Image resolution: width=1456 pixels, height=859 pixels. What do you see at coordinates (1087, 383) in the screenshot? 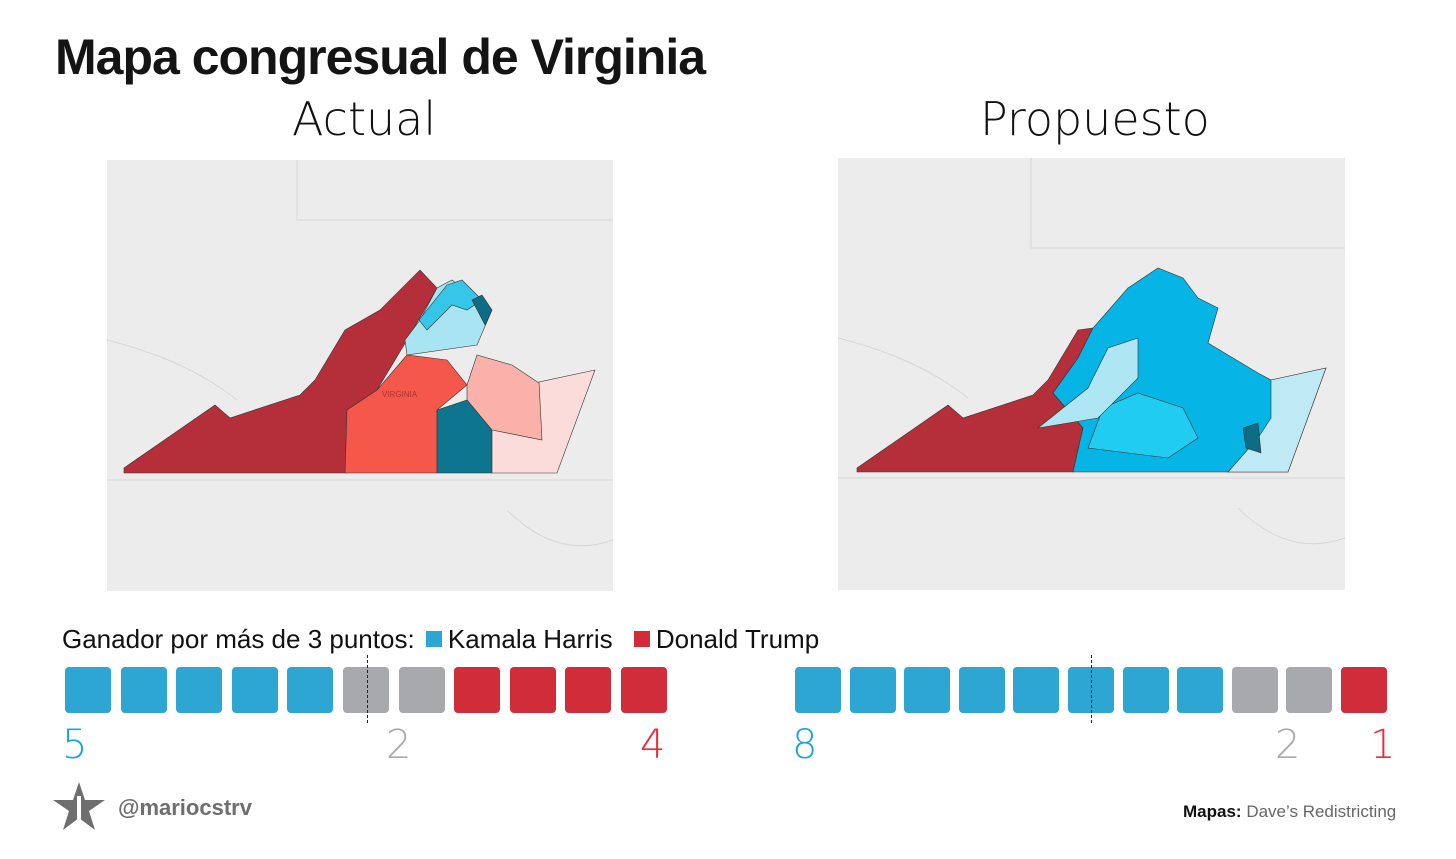
I see `district-corridor` at bounding box center [1087, 383].